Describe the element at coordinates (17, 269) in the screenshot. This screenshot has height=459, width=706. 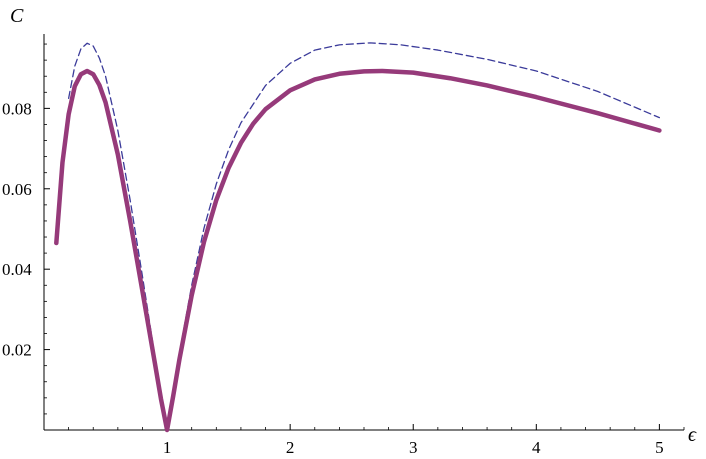
I see `y-tick-label: 0.04` at that location.